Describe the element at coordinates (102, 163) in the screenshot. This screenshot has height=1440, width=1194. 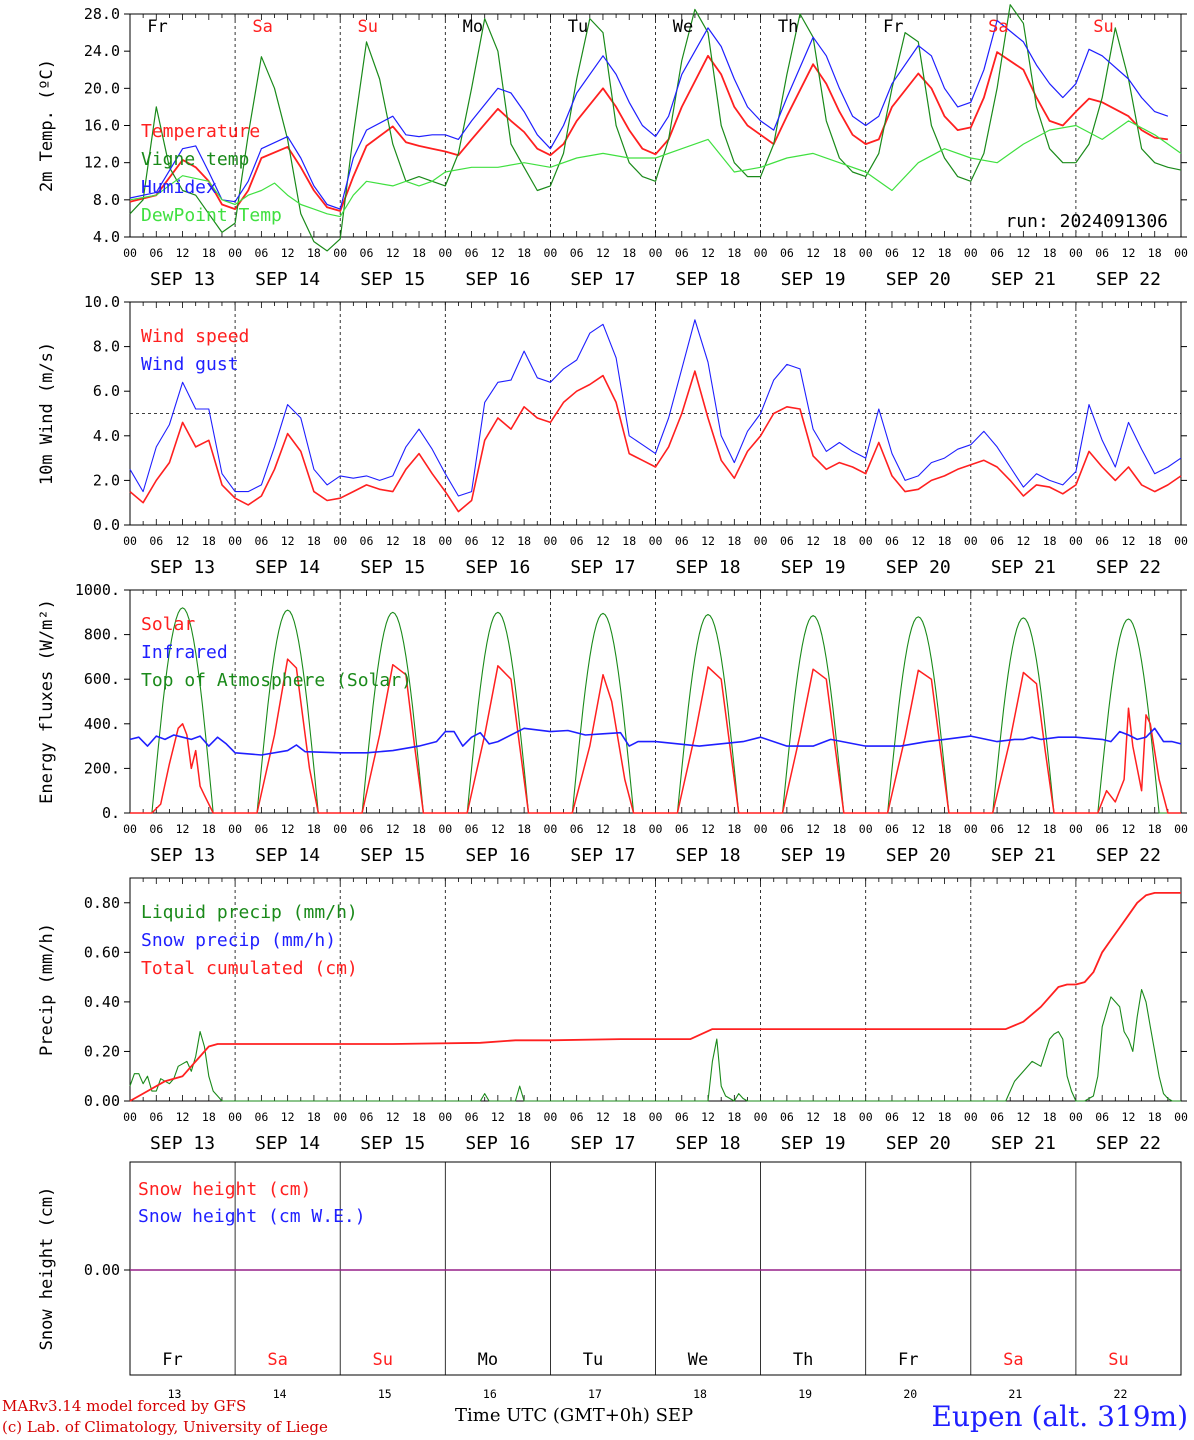
I see `y-tick-label: 12.0` at that location.